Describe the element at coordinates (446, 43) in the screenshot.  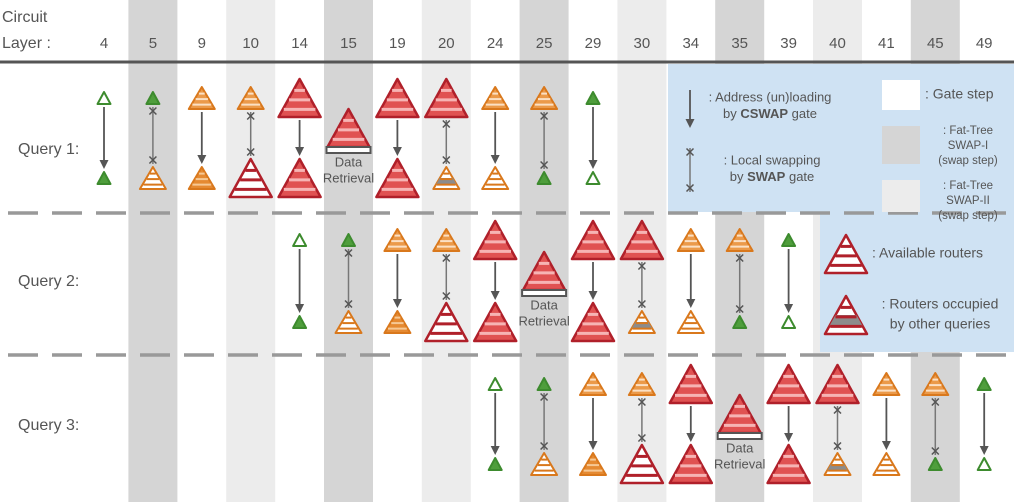
I see `layer-label: 20` at that location.